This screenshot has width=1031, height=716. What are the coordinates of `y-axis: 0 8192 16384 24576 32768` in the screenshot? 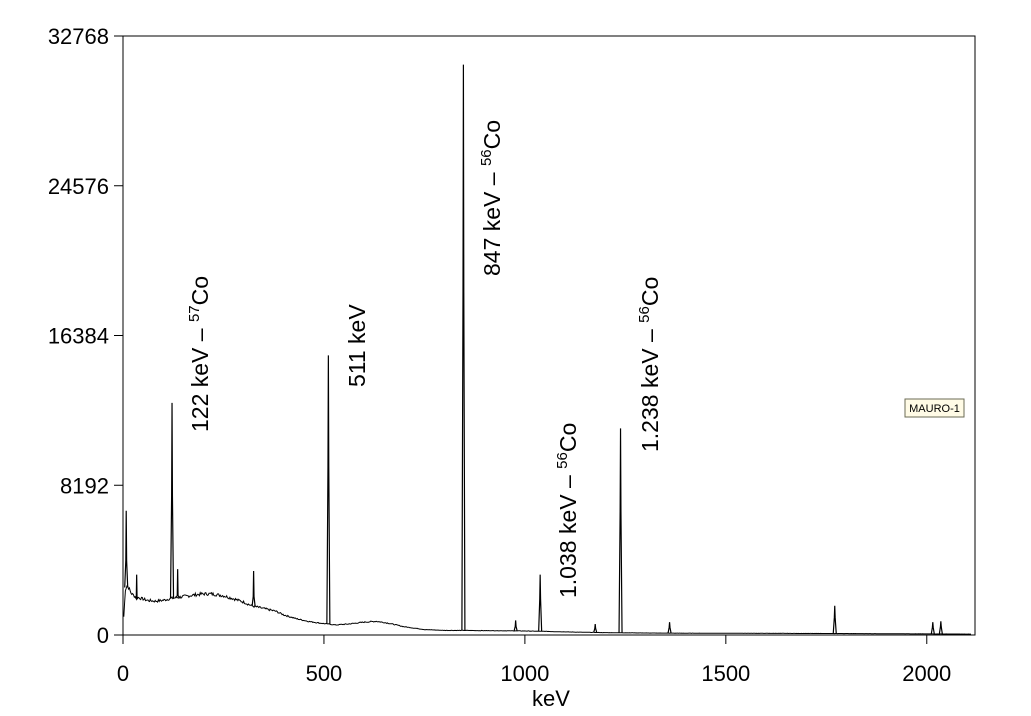 It's located at (85, 336).